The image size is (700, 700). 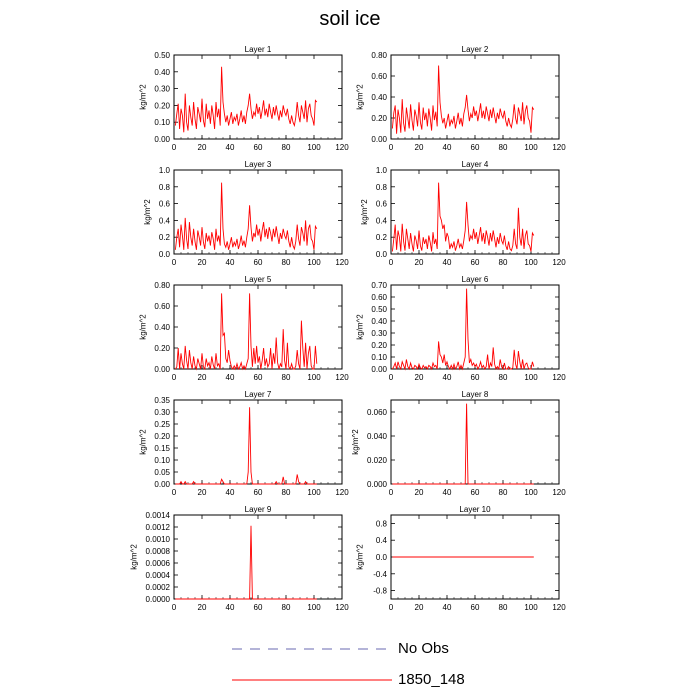 What do you see at coordinates (158, 563) in the screenshot?
I see `y-tick-label: 0.0006` at bounding box center [158, 563].